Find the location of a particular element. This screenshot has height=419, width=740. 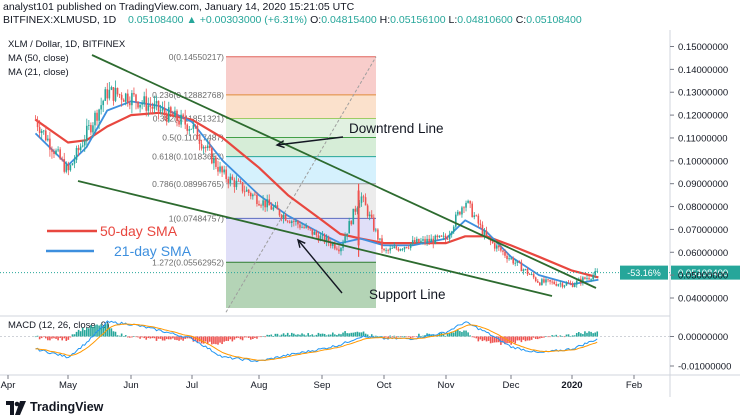

tradingview-logo-icon is located at coordinates (16, 408).